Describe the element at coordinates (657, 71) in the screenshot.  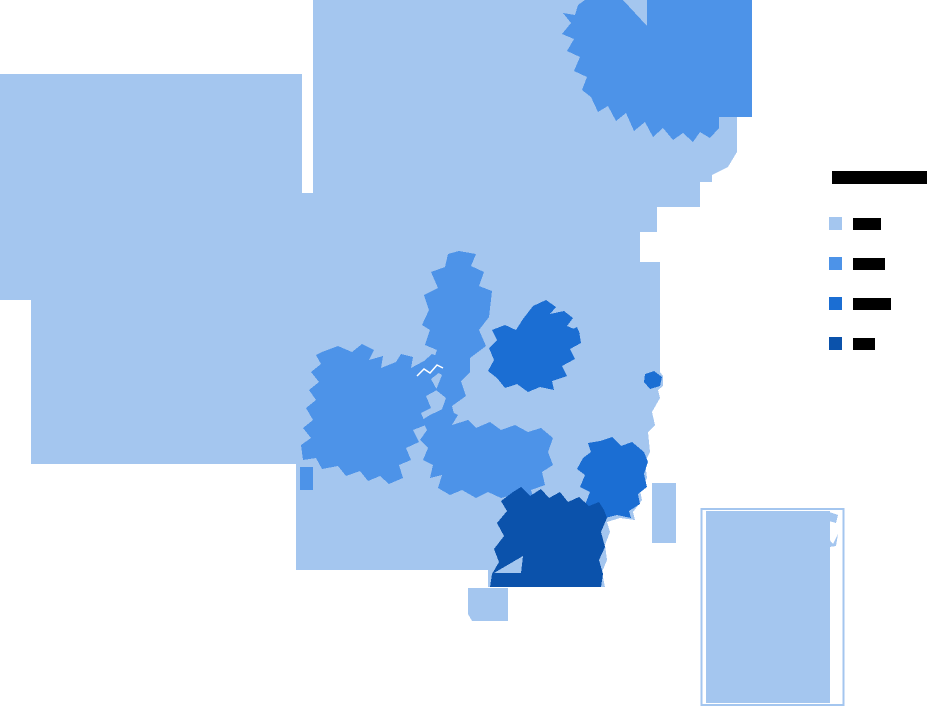
I see `map-region-northeast` at that location.